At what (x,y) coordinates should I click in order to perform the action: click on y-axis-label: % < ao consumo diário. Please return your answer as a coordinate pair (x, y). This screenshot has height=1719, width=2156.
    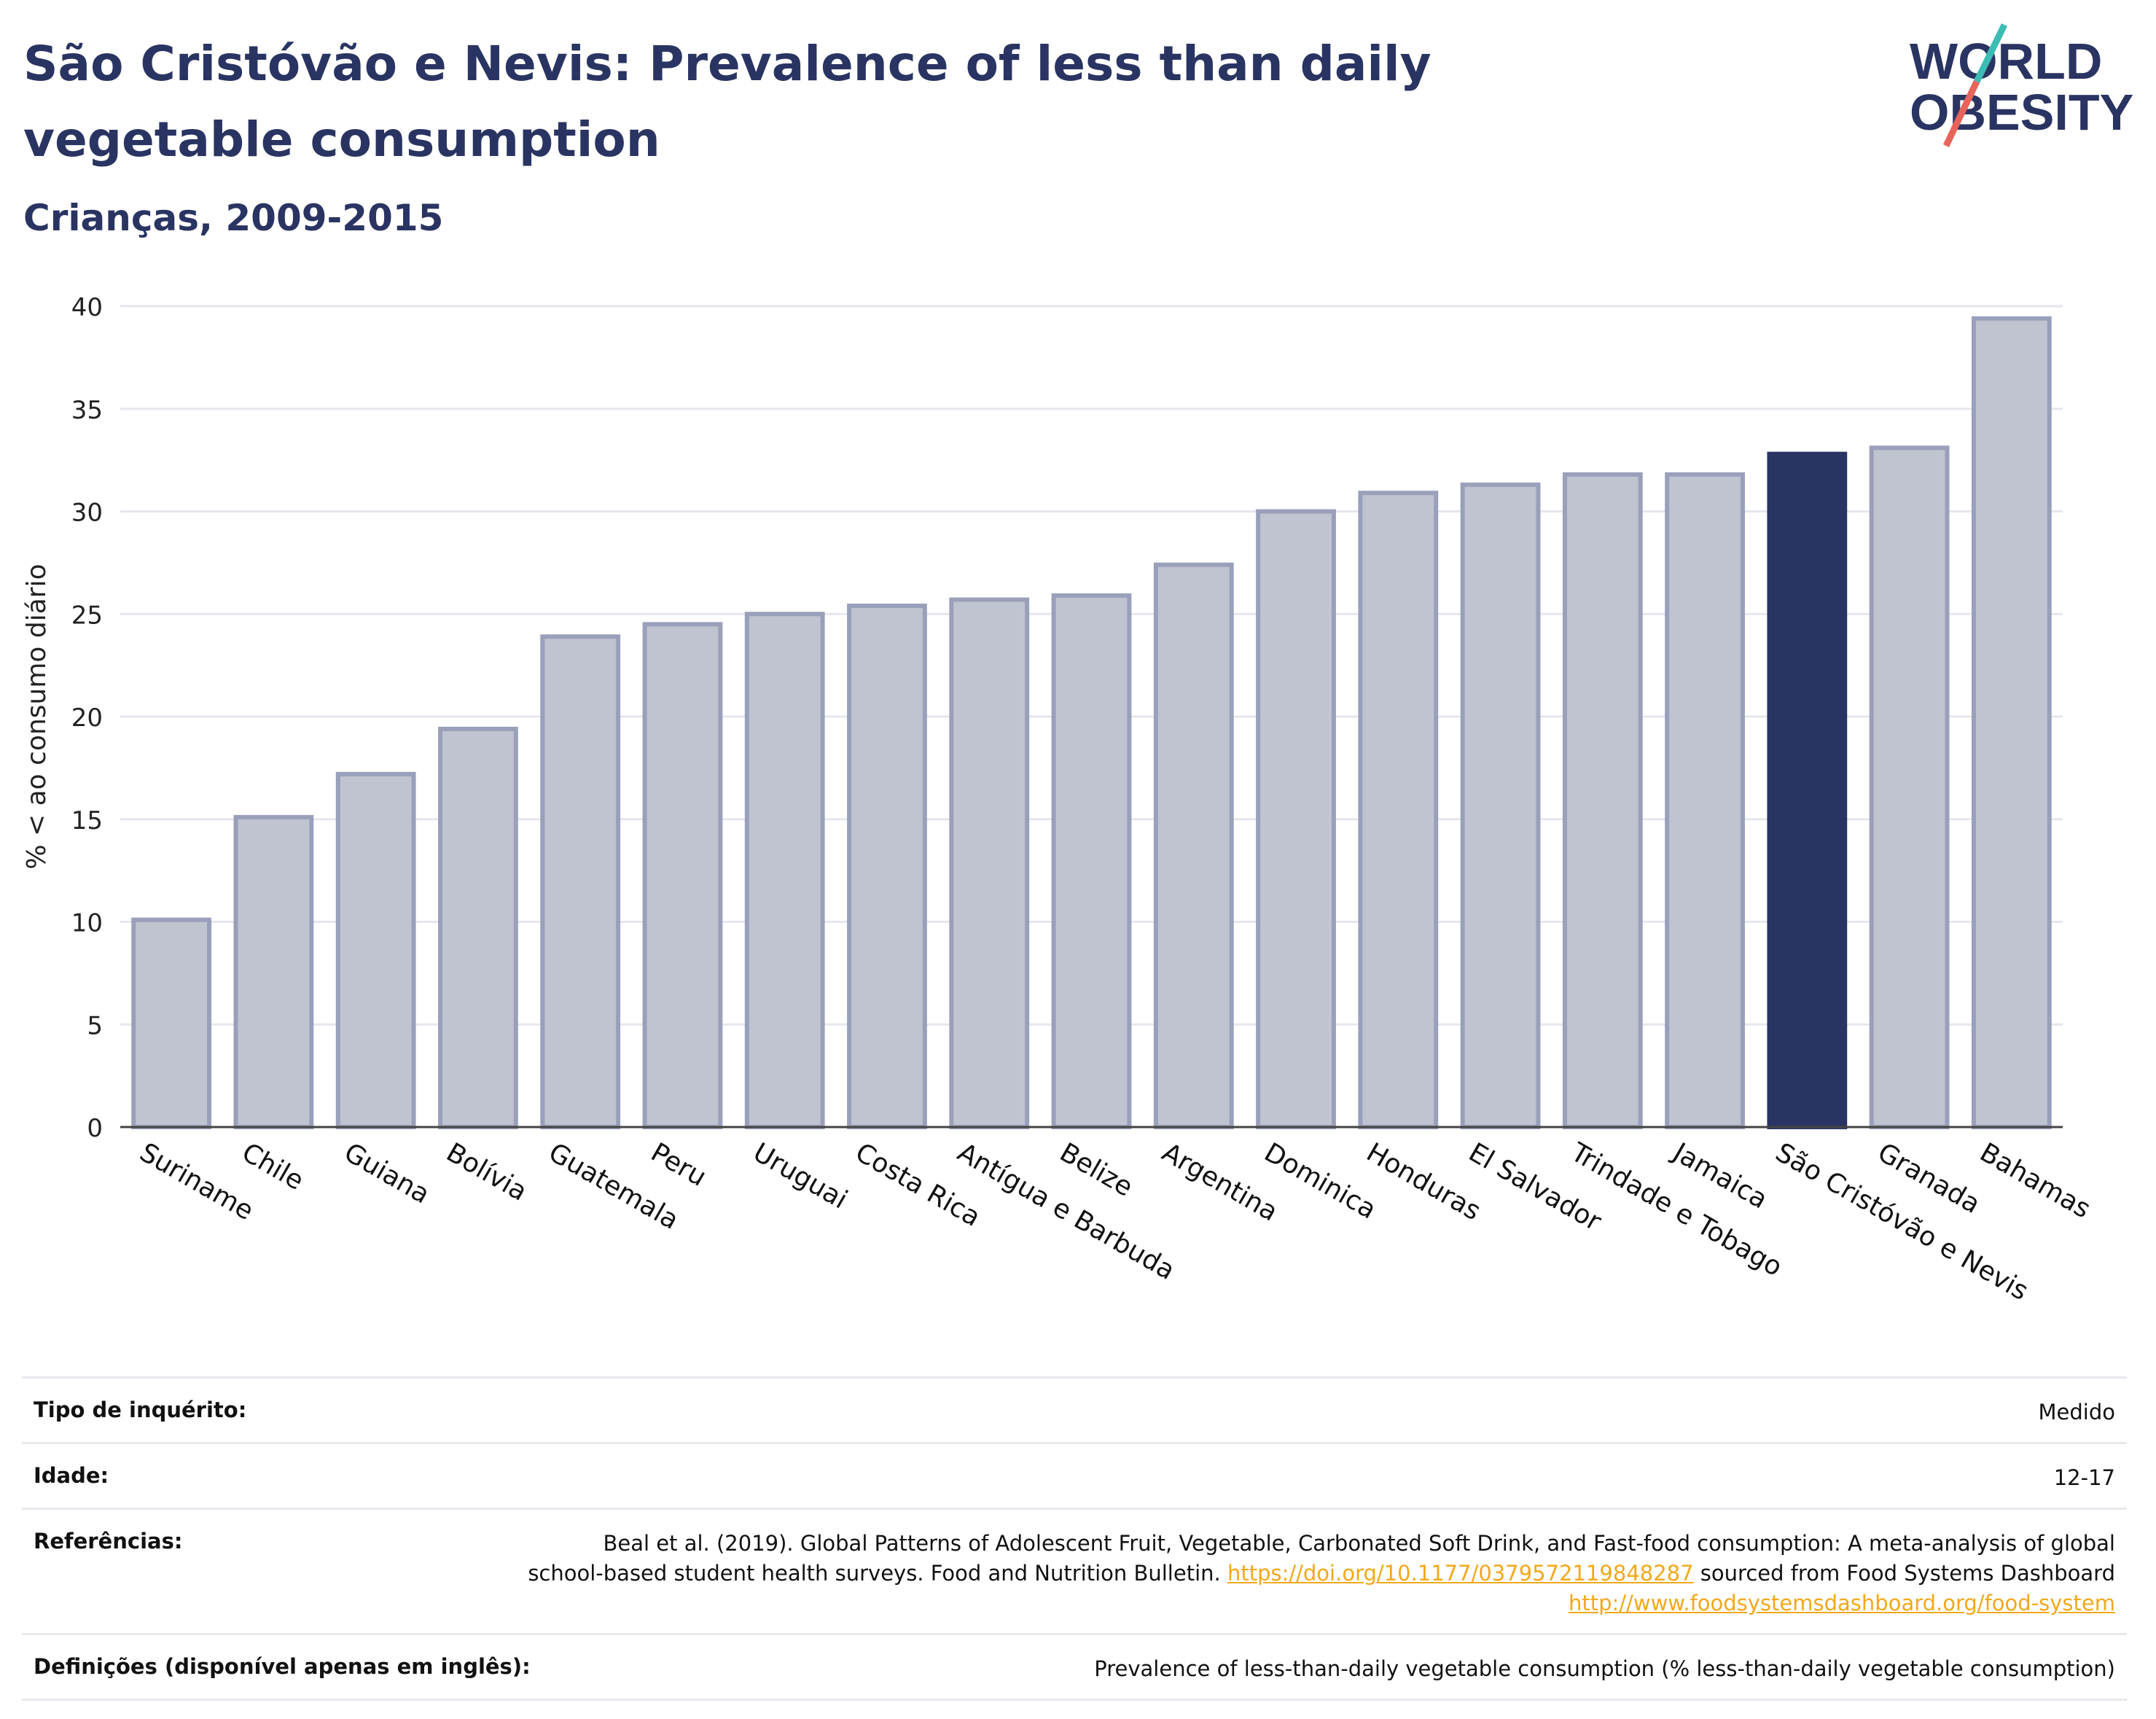
    Looking at the image, I should click on (37, 717).